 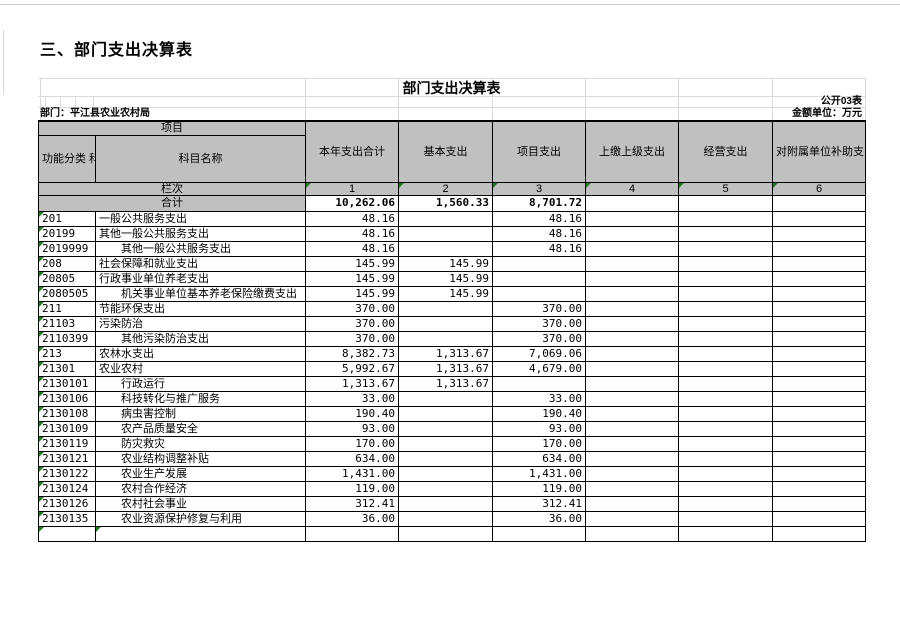 What do you see at coordinates (200, 308) in the screenshot?
I see `cell-subject-name: 节能环保支出` at bounding box center [200, 308].